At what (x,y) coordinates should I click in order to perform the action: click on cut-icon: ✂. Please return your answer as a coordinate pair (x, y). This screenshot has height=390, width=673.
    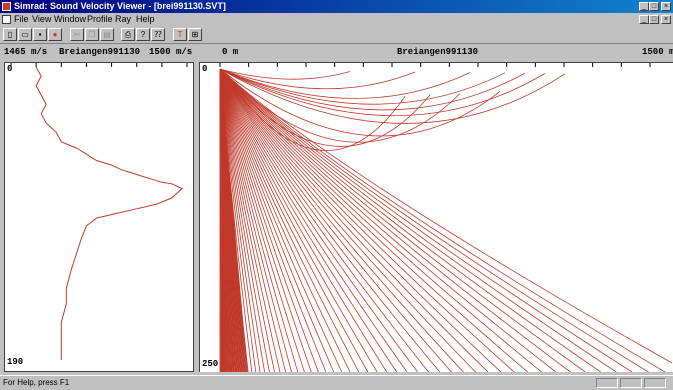
    Looking at the image, I should click on (77, 34).